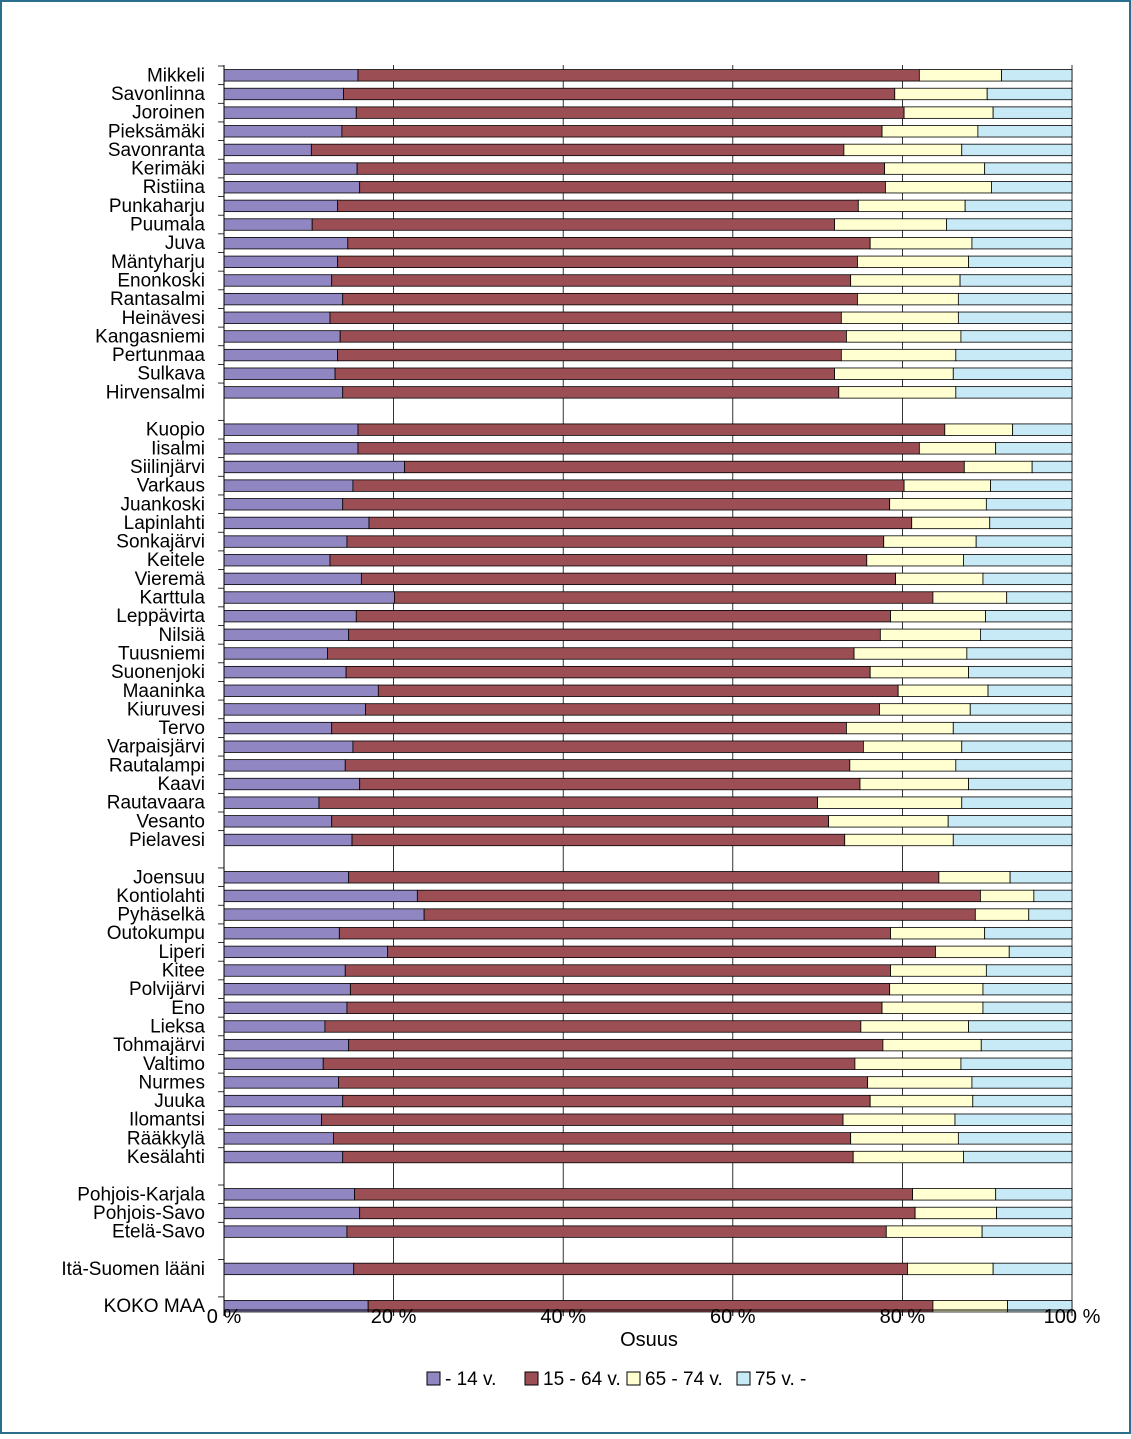  Describe the element at coordinates (649, 1340) in the screenshot. I see `x-axis-title: Osuus` at that location.